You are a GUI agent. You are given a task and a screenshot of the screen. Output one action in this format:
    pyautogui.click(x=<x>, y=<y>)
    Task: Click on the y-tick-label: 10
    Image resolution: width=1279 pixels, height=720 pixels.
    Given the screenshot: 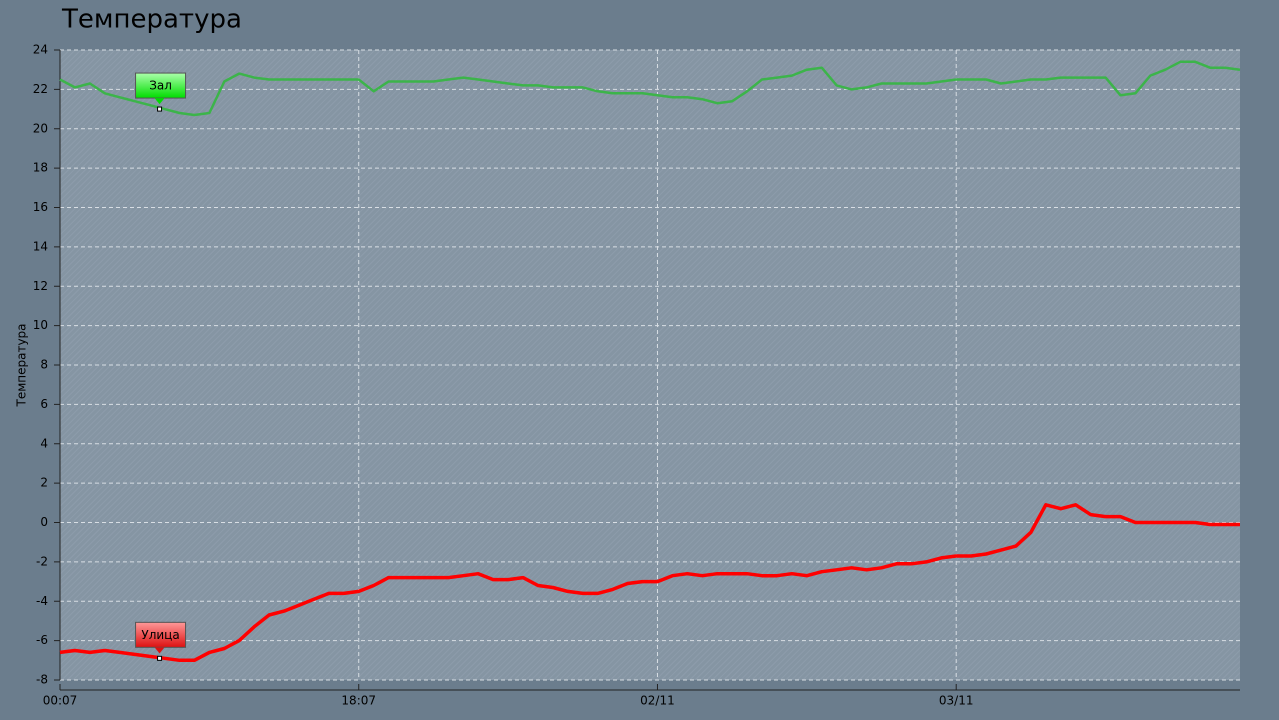 What is the action you would take?
    pyautogui.click(x=40, y=325)
    